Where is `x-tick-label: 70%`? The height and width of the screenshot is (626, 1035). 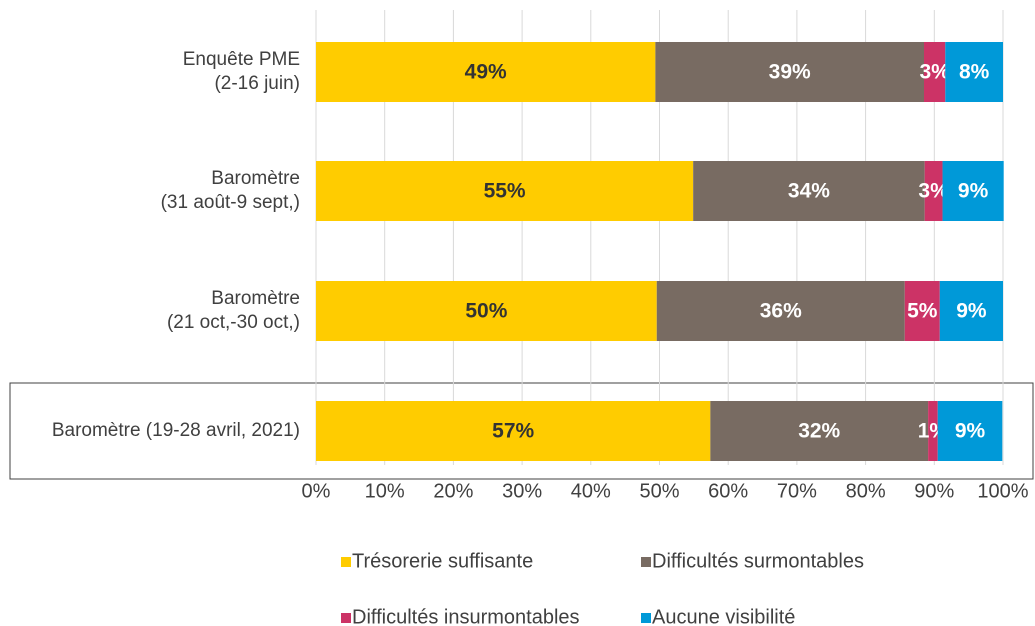 x-tick-label: 70% is located at coordinates (797, 491).